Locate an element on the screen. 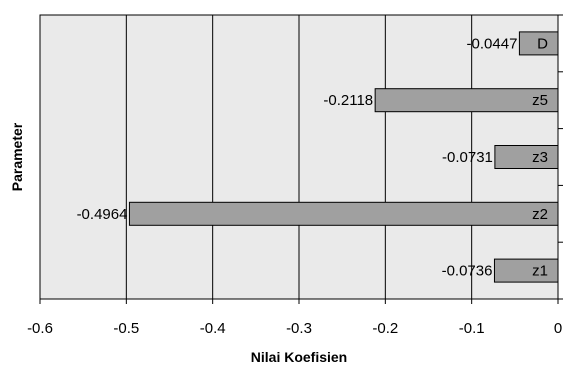 The height and width of the screenshot is (367, 564). x-tick-label: -0.1 is located at coordinates (472, 328).